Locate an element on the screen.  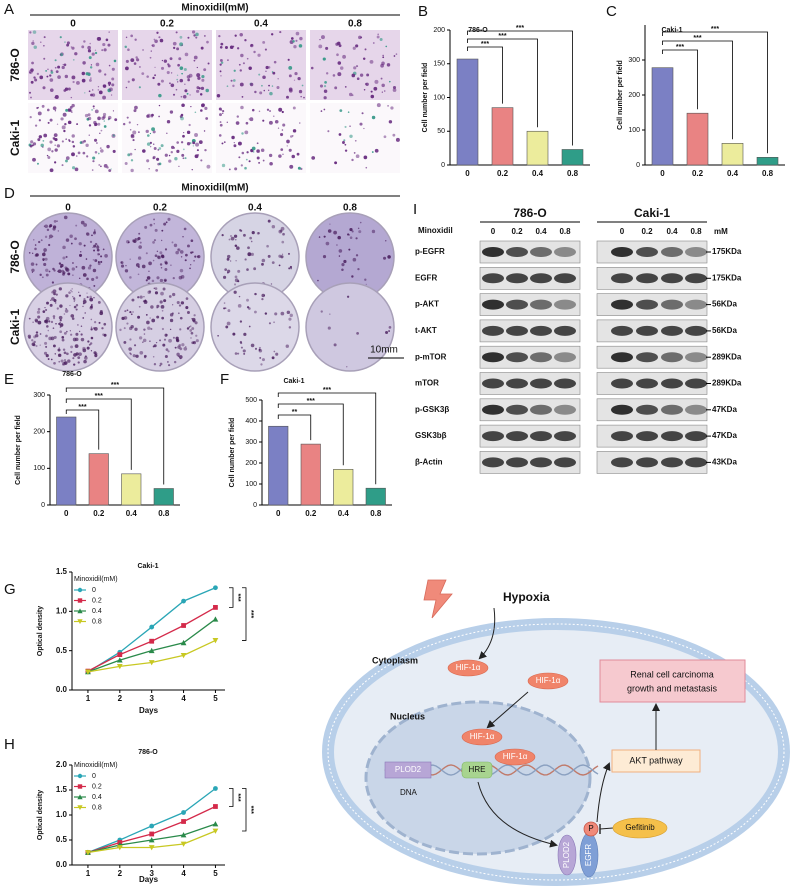
arrow is located at coordinates (603, 792).